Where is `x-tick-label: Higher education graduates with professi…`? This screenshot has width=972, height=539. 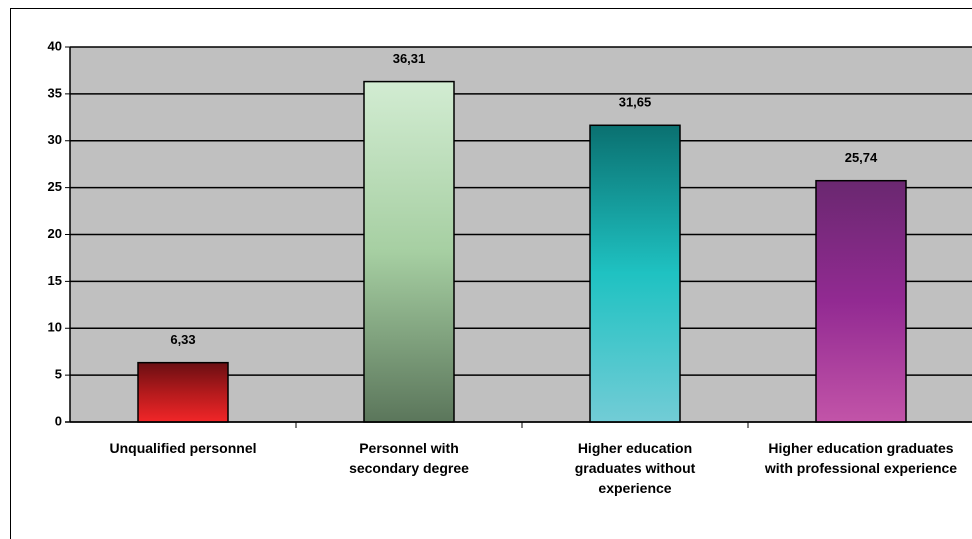
x-tick-label: Higher education graduates with professi… is located at coordinates (861, 458).